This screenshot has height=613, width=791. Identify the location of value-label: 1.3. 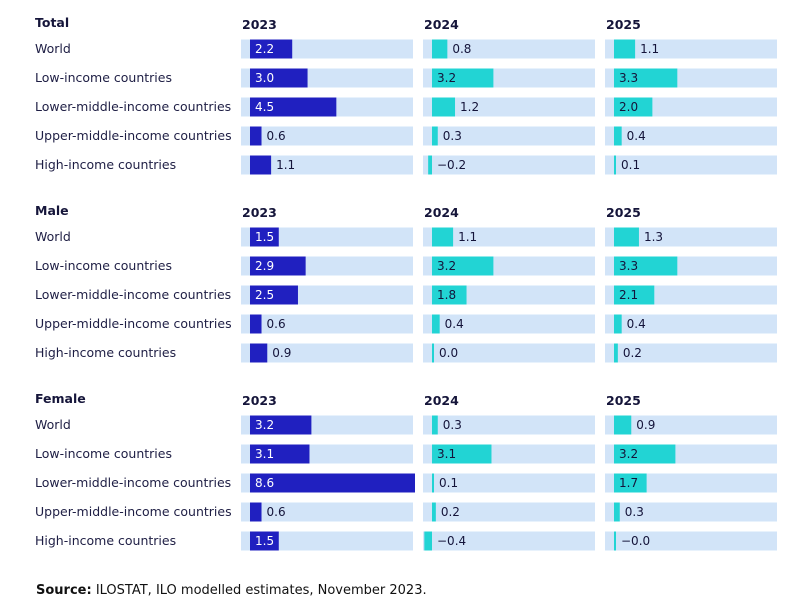
(653, 237).